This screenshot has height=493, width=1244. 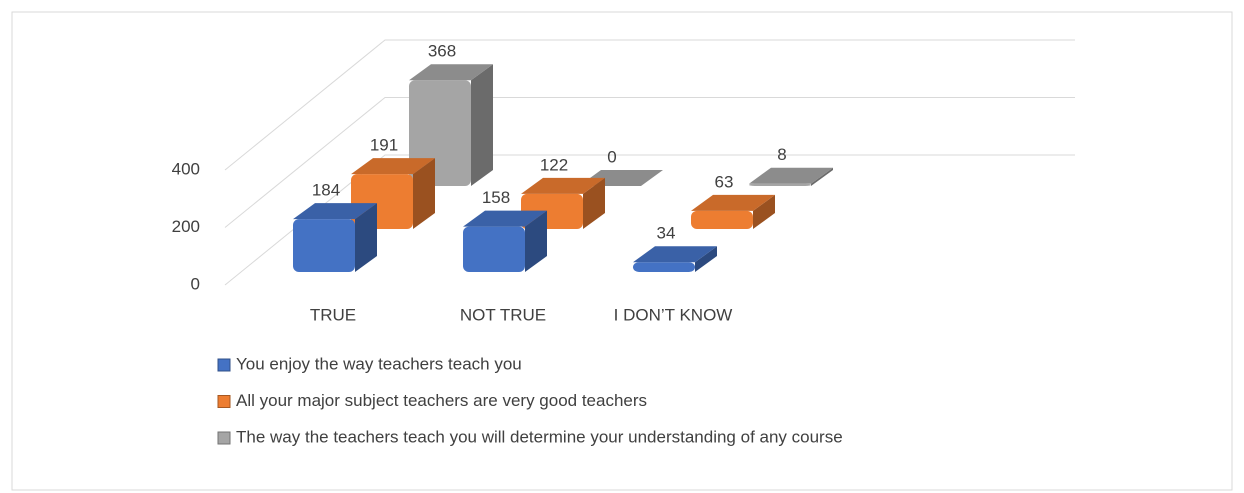 I want to click on x-tick-label: TRUE, so click(x=333, y=314).